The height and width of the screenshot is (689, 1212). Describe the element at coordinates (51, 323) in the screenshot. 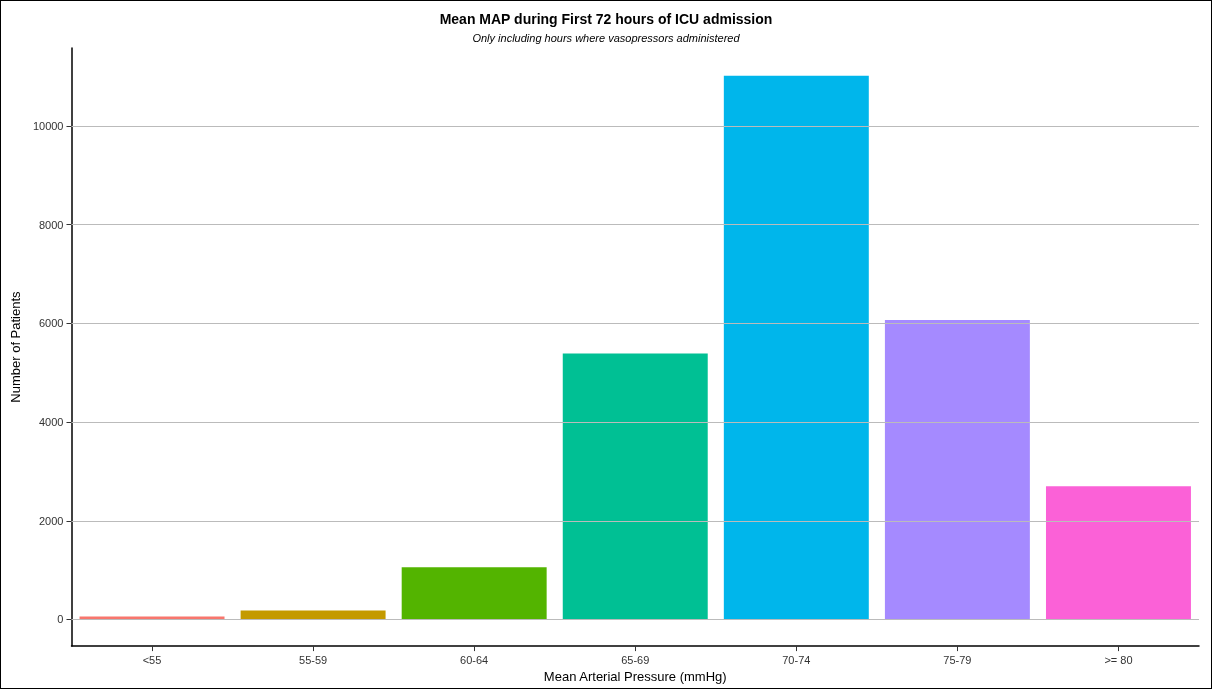

I see `y-tick-label: 6000` at that location.